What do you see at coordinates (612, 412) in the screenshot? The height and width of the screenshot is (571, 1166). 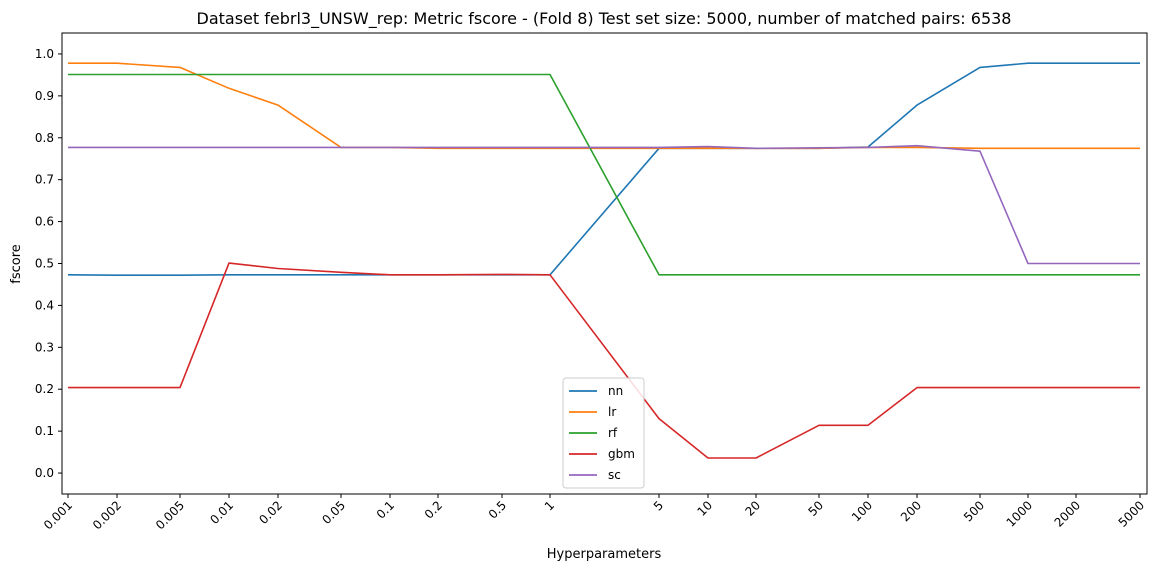 I see `legend-label-lr: lr` at bounding box center [612, 412].